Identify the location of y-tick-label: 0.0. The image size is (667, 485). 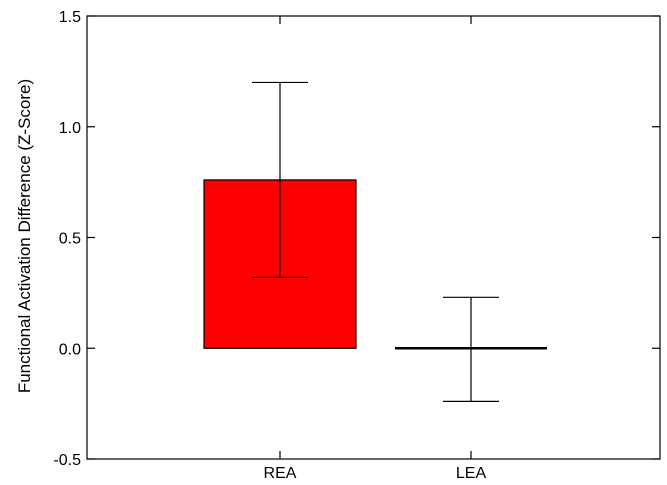
(70, 349).